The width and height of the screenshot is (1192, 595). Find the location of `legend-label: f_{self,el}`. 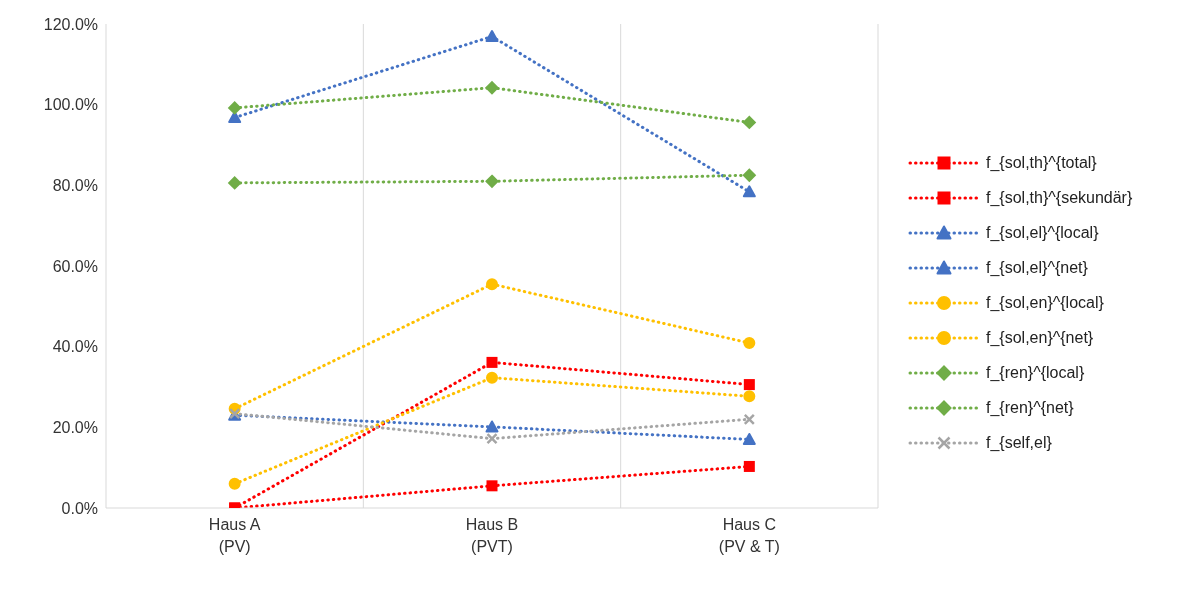

legend-label: f_{self,el} is located at coordinates (1019, 443).